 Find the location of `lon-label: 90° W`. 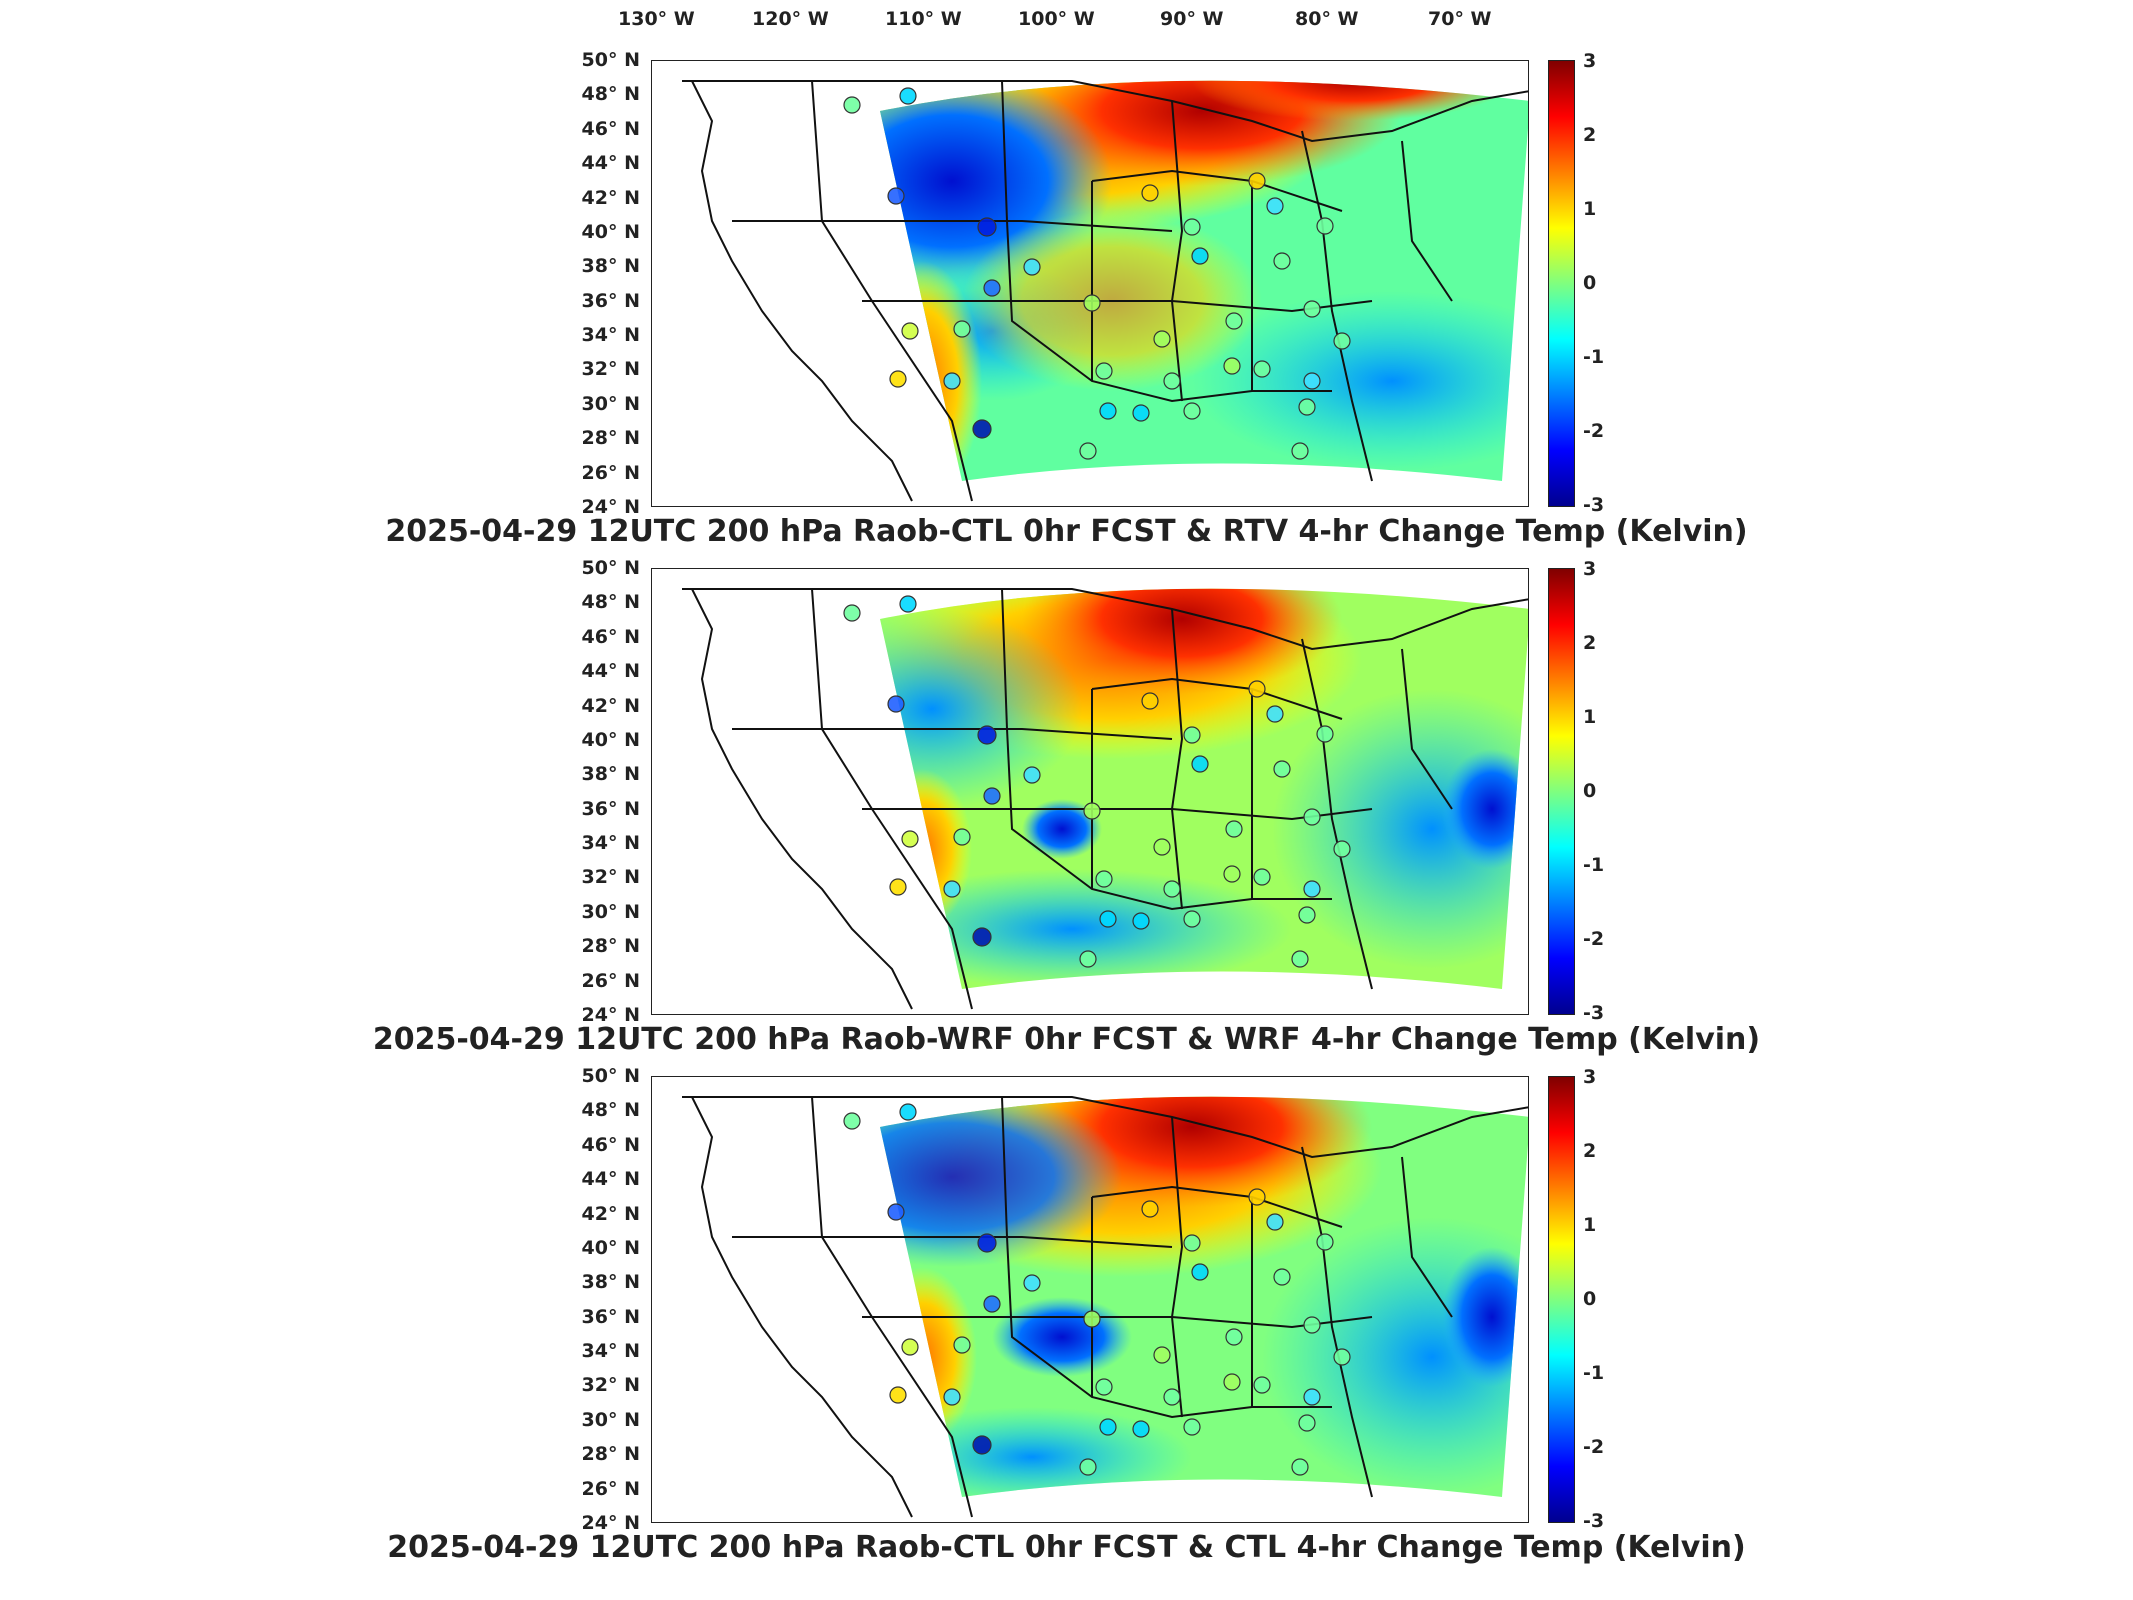

lon-label: 90° W is located at coordinates (1192, 19).